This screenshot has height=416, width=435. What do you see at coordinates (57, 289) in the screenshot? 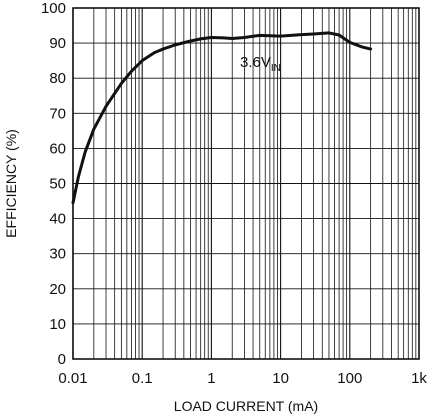
I see `y-tick-label: 20` at bounding box center [57, 289].